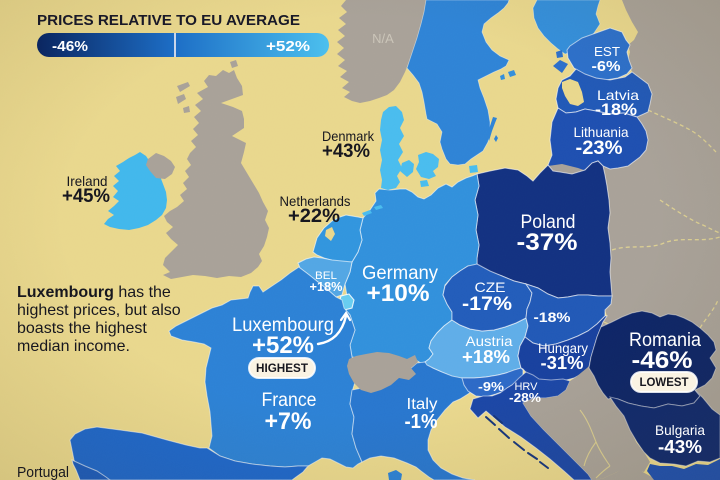  Describe the element at coordinates (490, 287) in the screenshot. I see `svg-text: CZE` at that location.